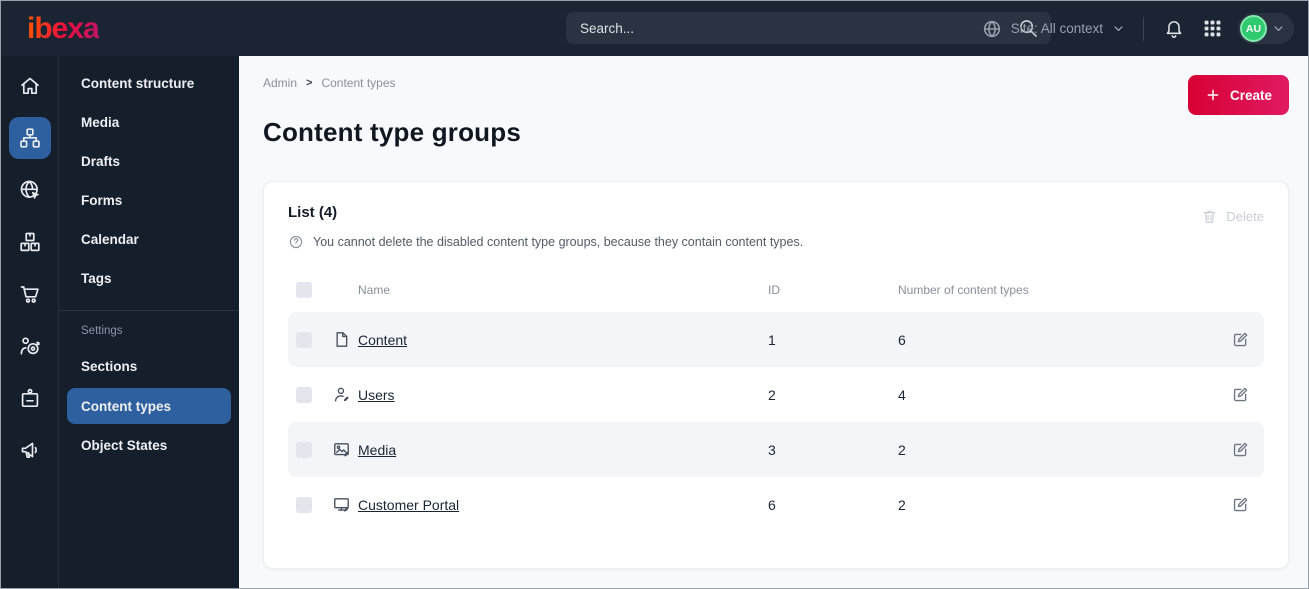 Image resolution: width=1309 pixels, height=589 pixels. Describe the element at coordinates (149, 406) in the screenshot. I see `menu-item-content-types: Content types` at that location.